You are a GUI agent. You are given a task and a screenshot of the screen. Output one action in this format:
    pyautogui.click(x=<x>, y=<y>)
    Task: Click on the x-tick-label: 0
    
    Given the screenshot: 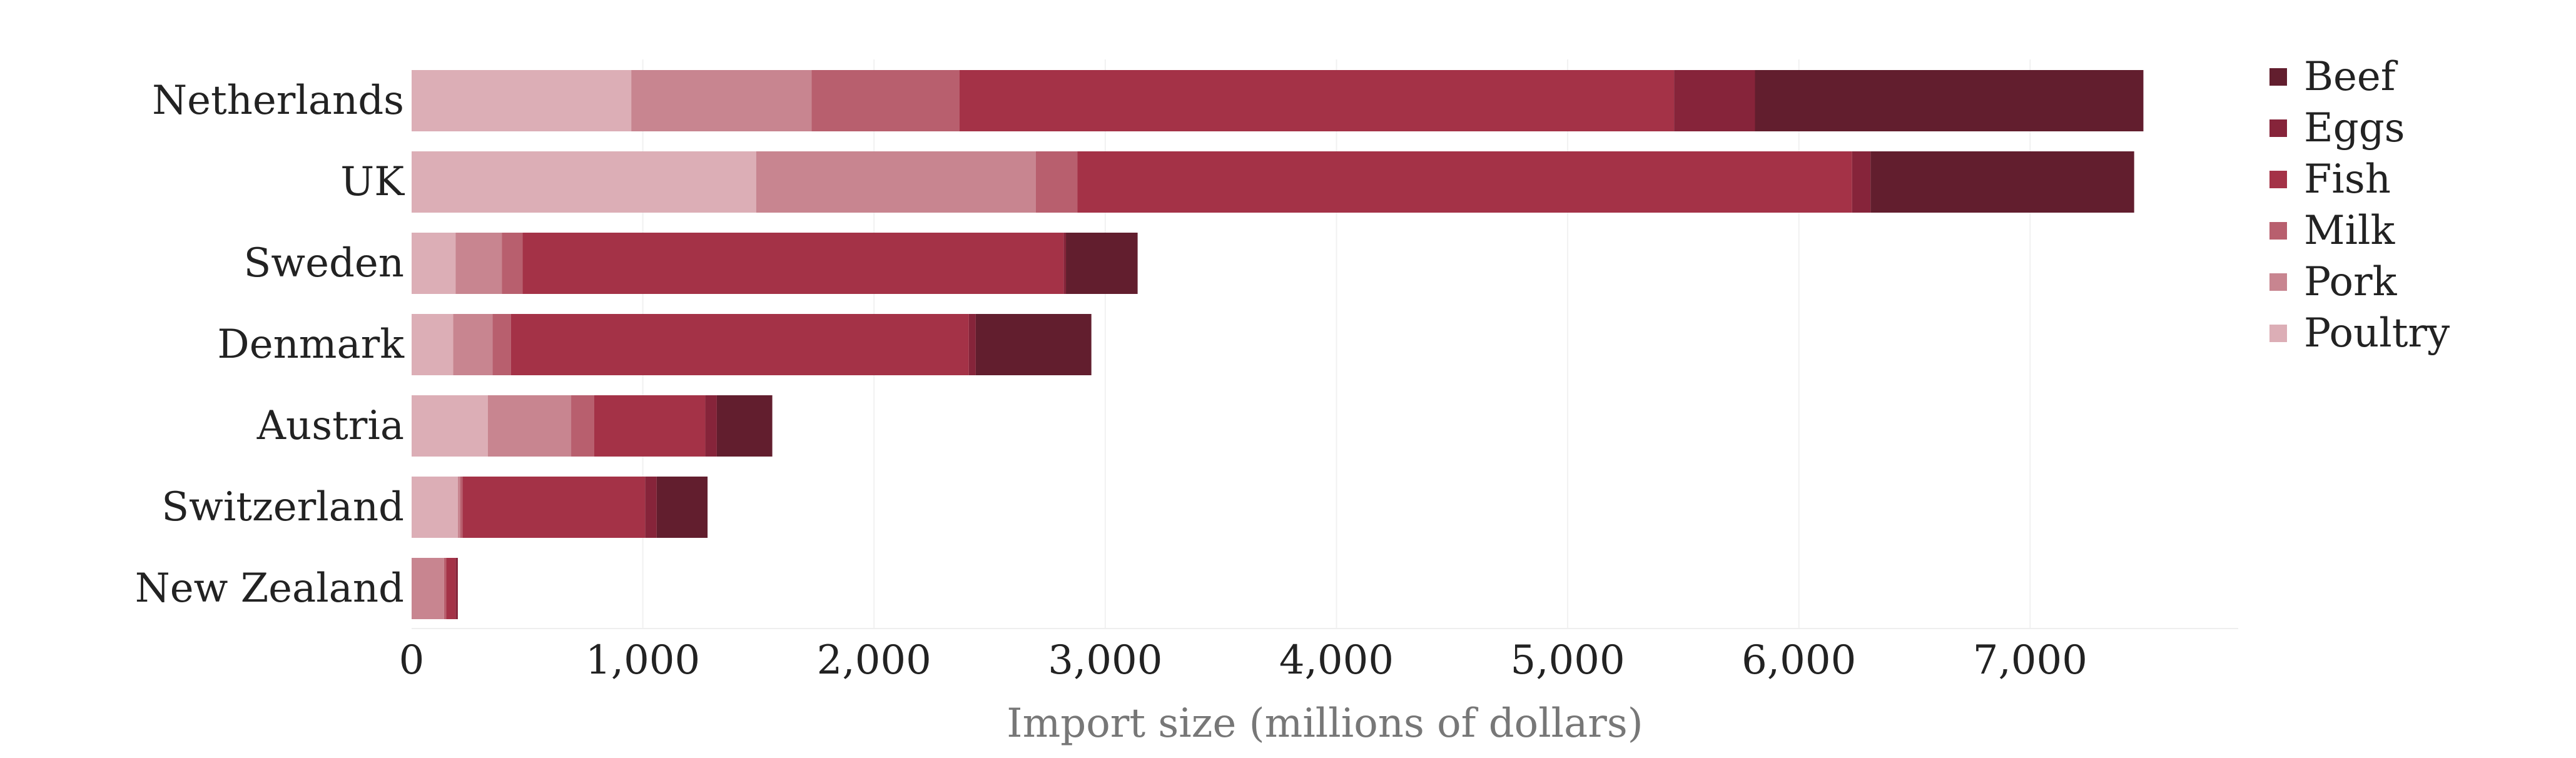 What is the action you would take?
    pyautogui.click(x=412, y=660)
    